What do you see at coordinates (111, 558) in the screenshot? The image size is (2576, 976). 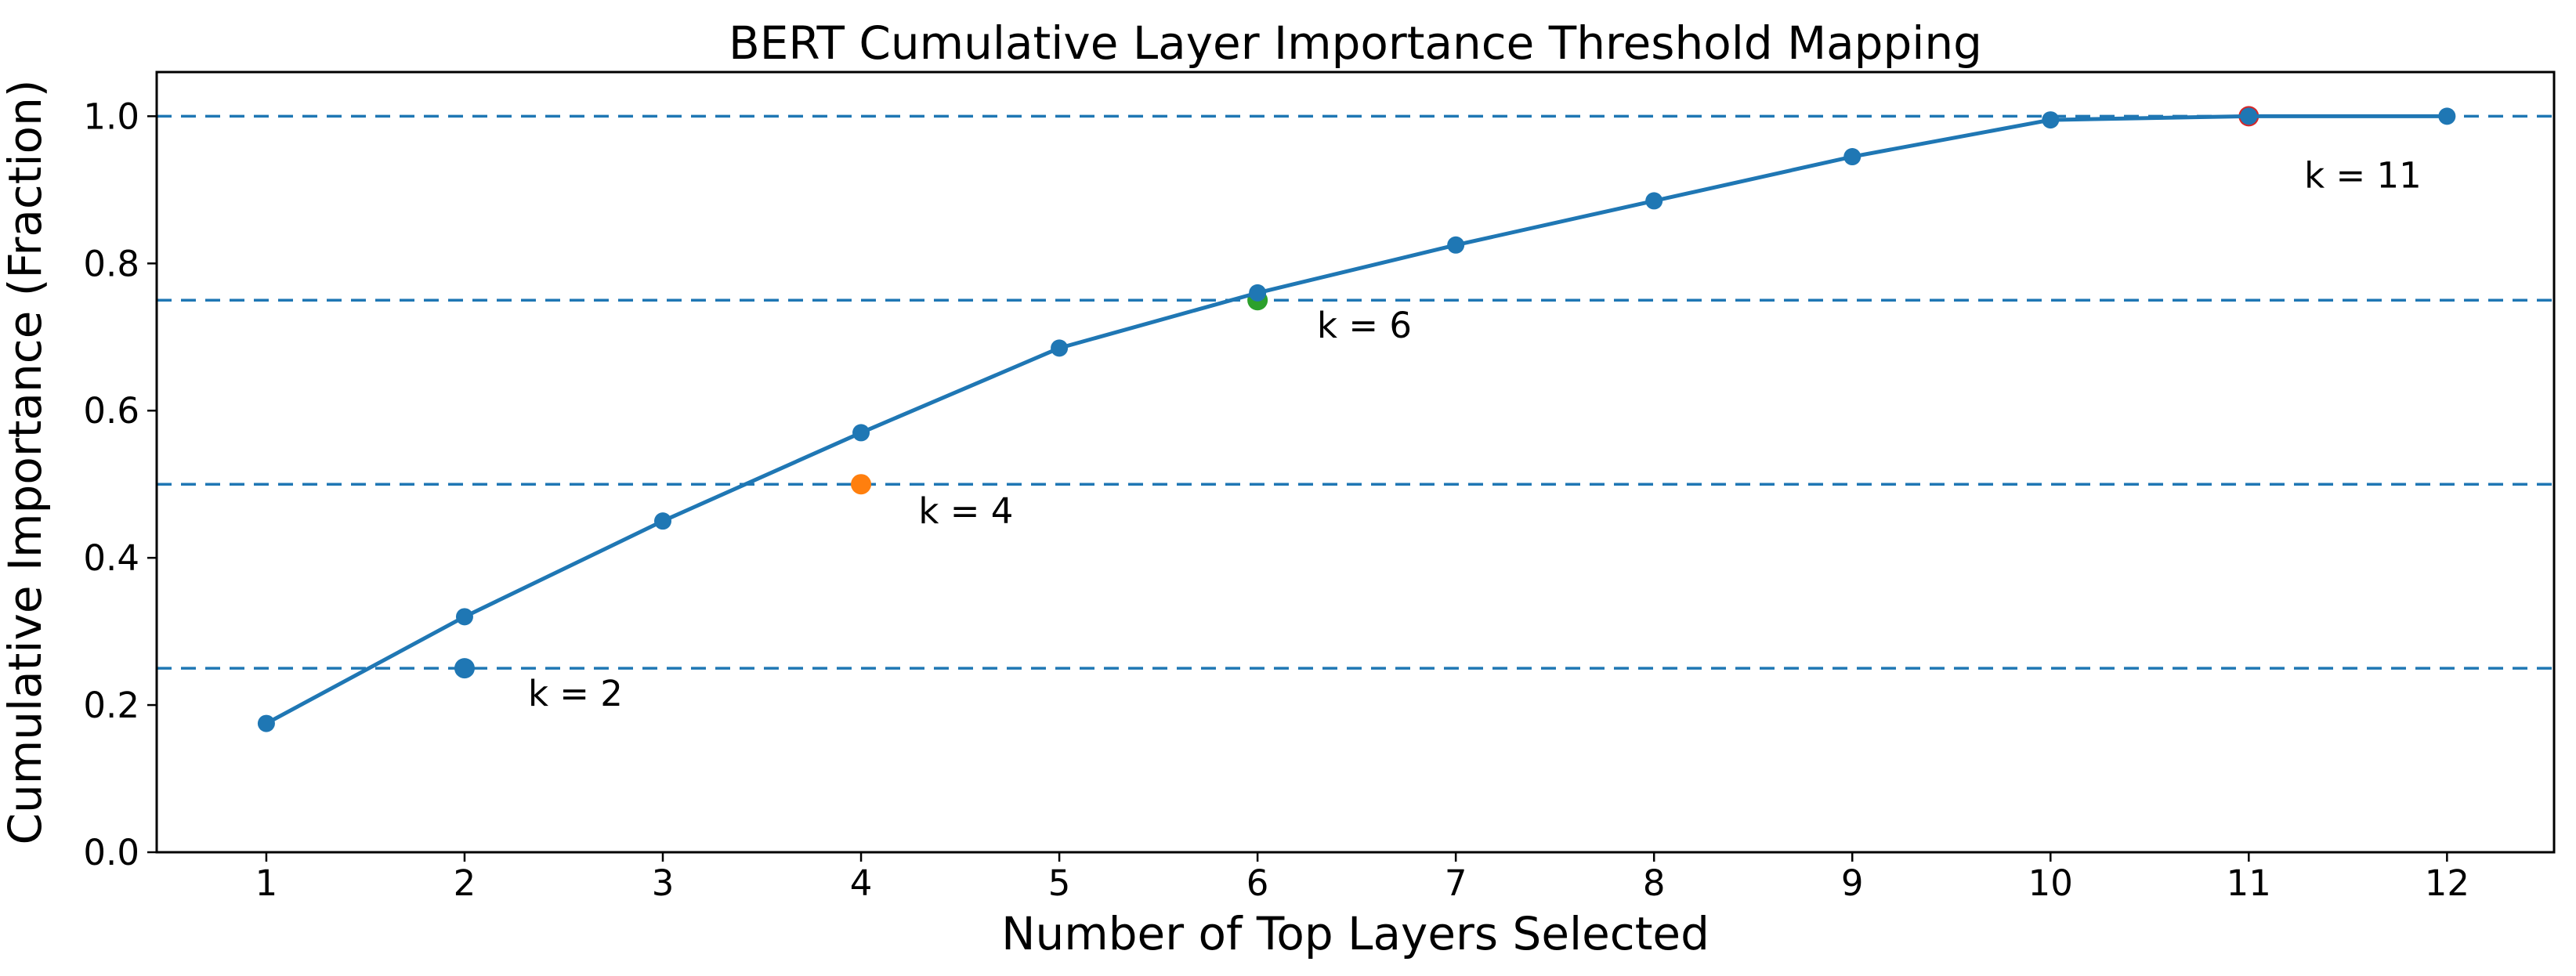 I see `y-tick-label: 0.4` at bounding box center [111, 558].